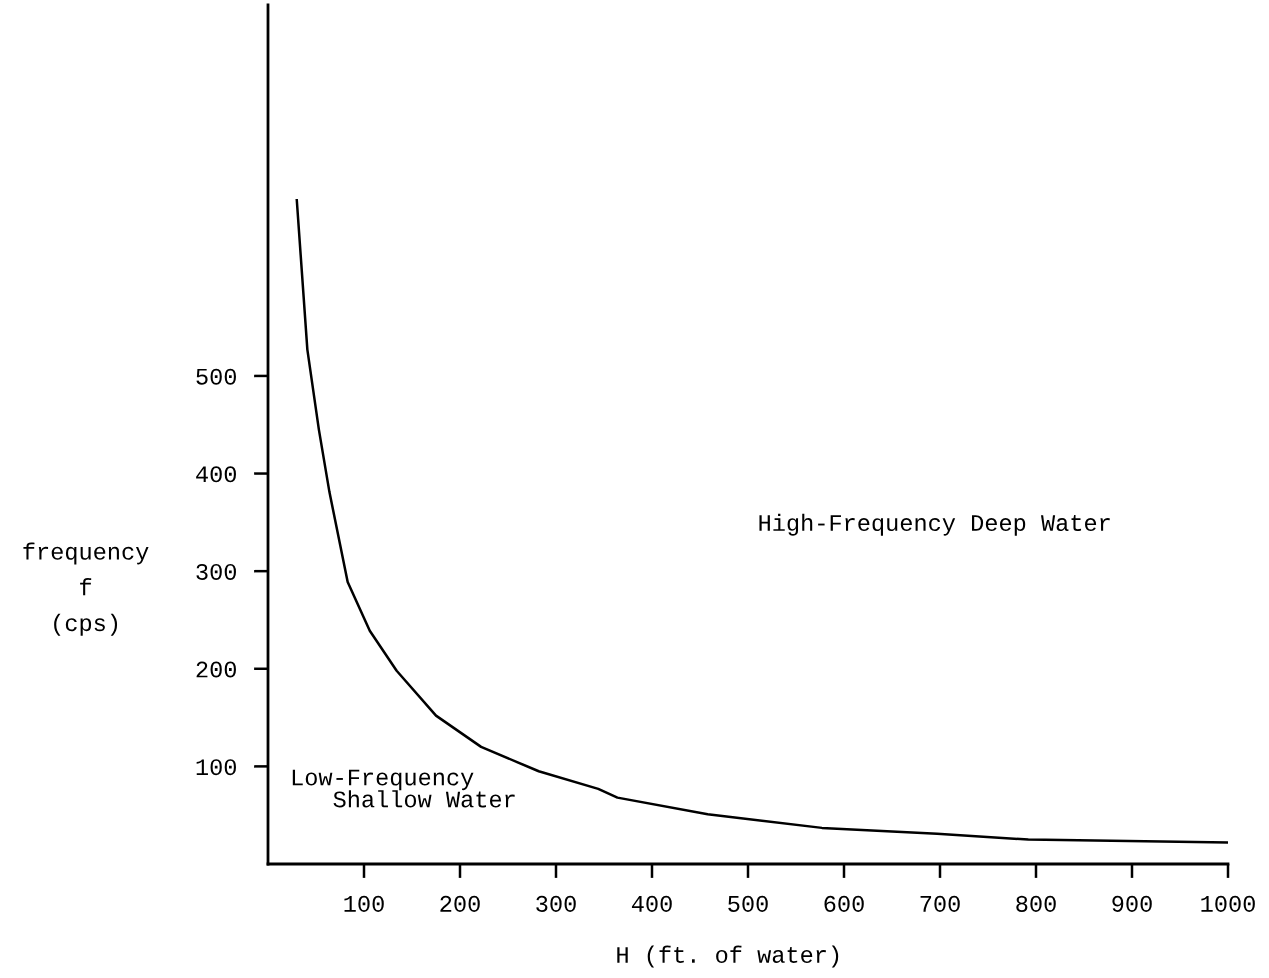 This screenshot has height=978, width=1269. What do you see at coordinates (1132, 903) in the screenshot?
I see `x-tick-label: 900` at bounding box center [1132, 903].